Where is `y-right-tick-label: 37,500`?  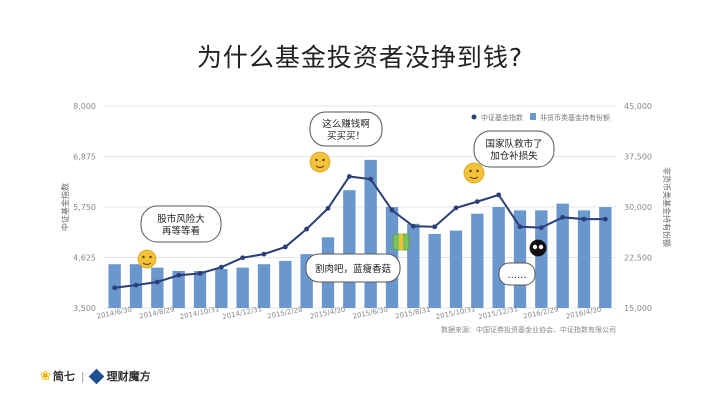 y-right-tick-label: 37,500 is located at coordinates (638, 157).